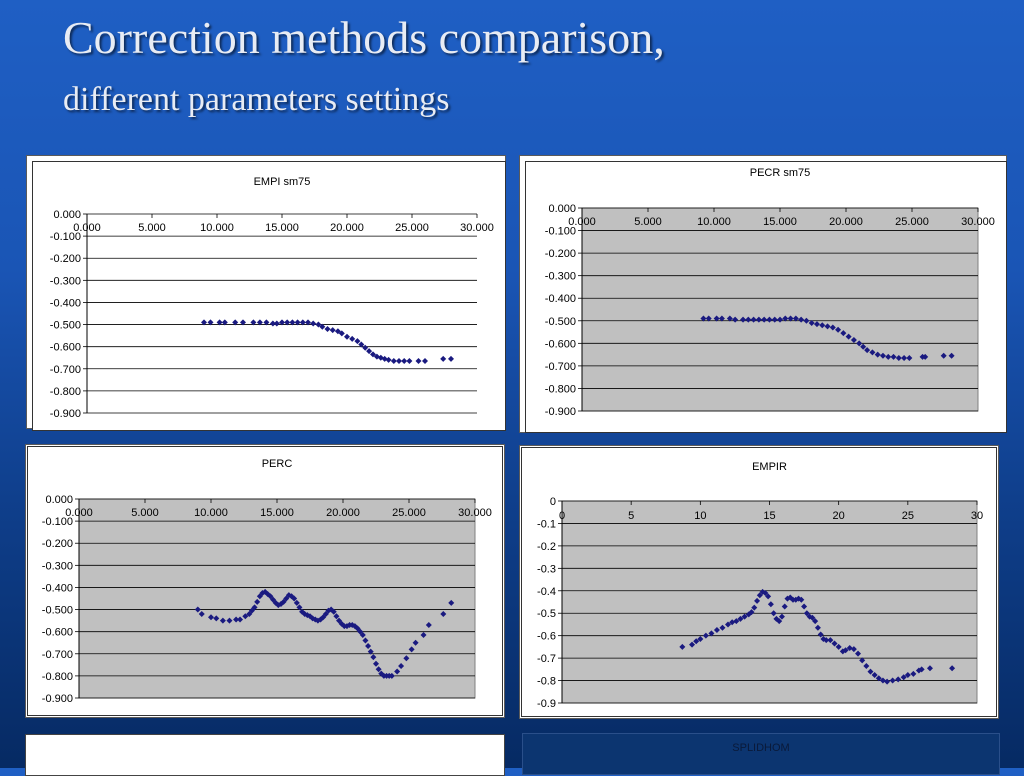 This screenshot has height=776, width=1024. What do you see at coordinates (57, 699) in the screenshot?
I see `y-tick-label: -0.900` at bounding box center [57, 699].